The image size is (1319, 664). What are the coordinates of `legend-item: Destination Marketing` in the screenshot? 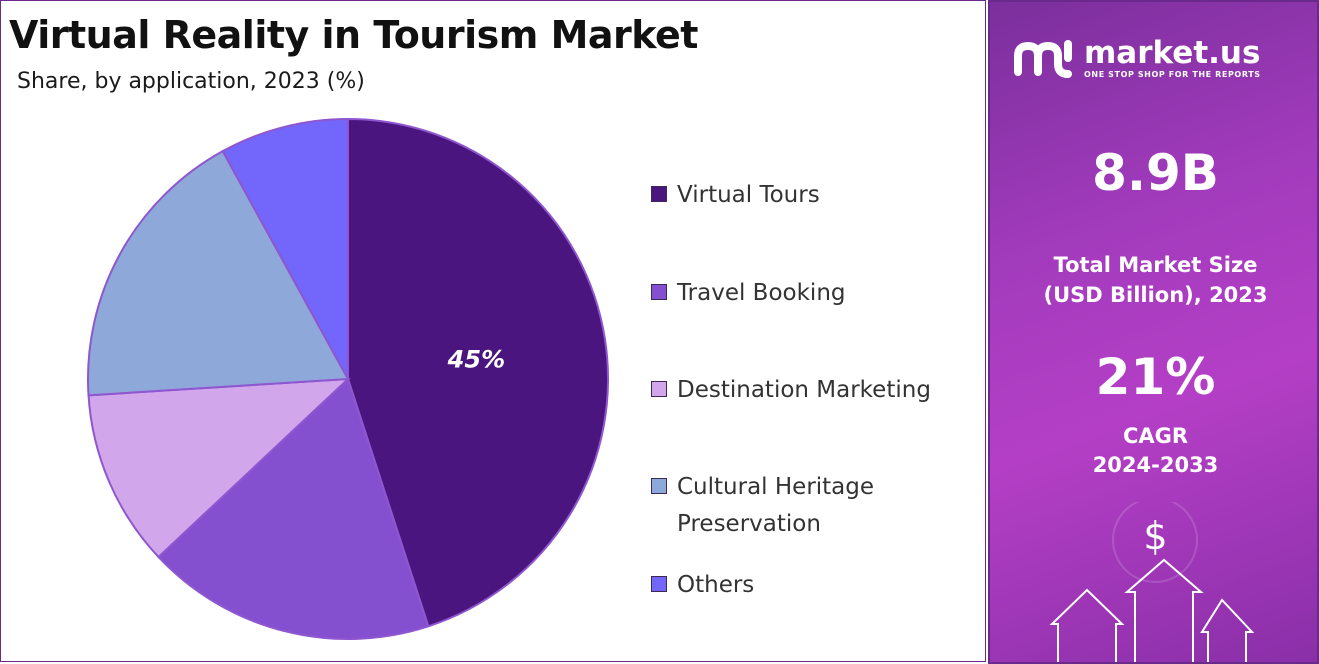 It's located at (791, 390).